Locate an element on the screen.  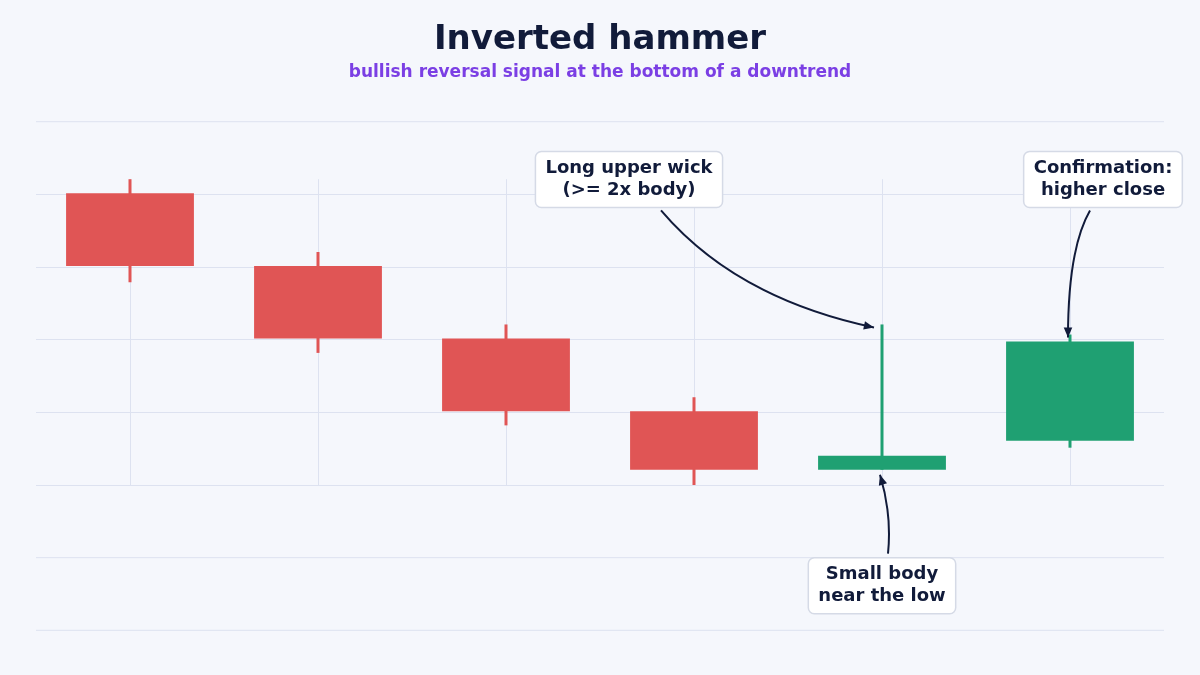
text: Small body near the low is located at coordinates (882, 584).